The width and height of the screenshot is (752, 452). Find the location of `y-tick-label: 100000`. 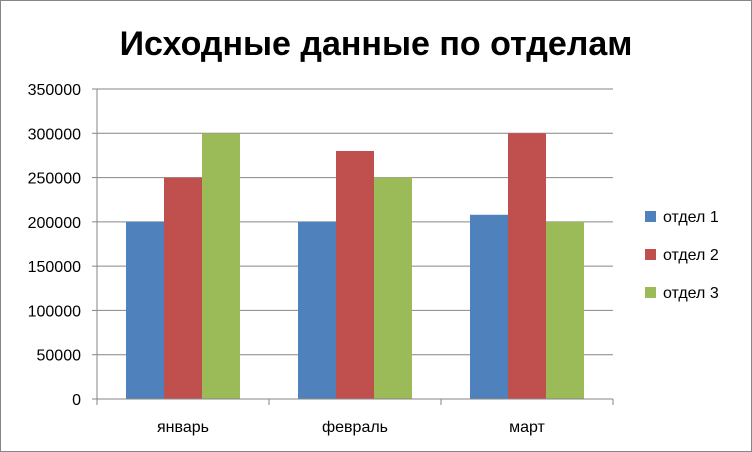

y-tick-label: 100000 is located at coordinates (54, 311).